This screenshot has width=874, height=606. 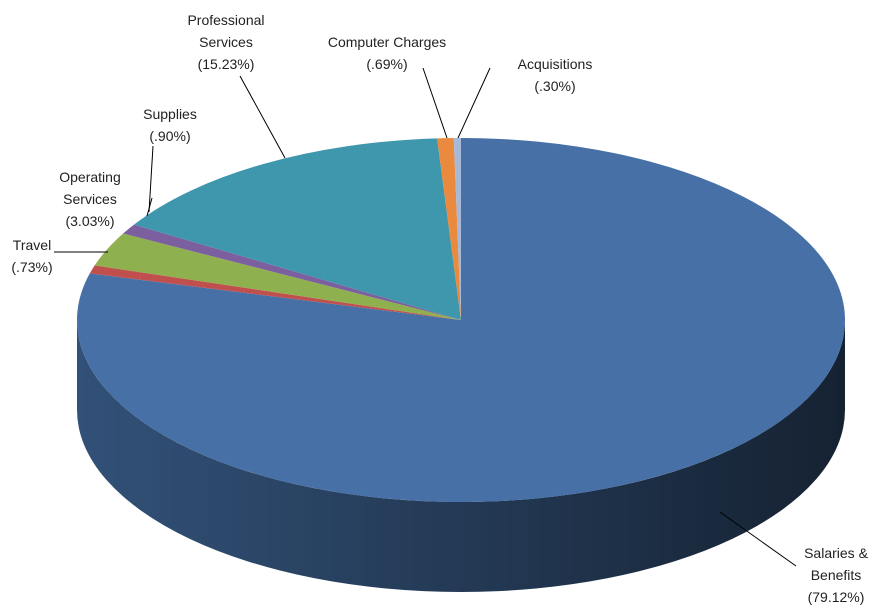 What do you see at coordinates (90, 188) in the screenshot?
I see `category-name: Operating Services` at bounding box center [90, 188].